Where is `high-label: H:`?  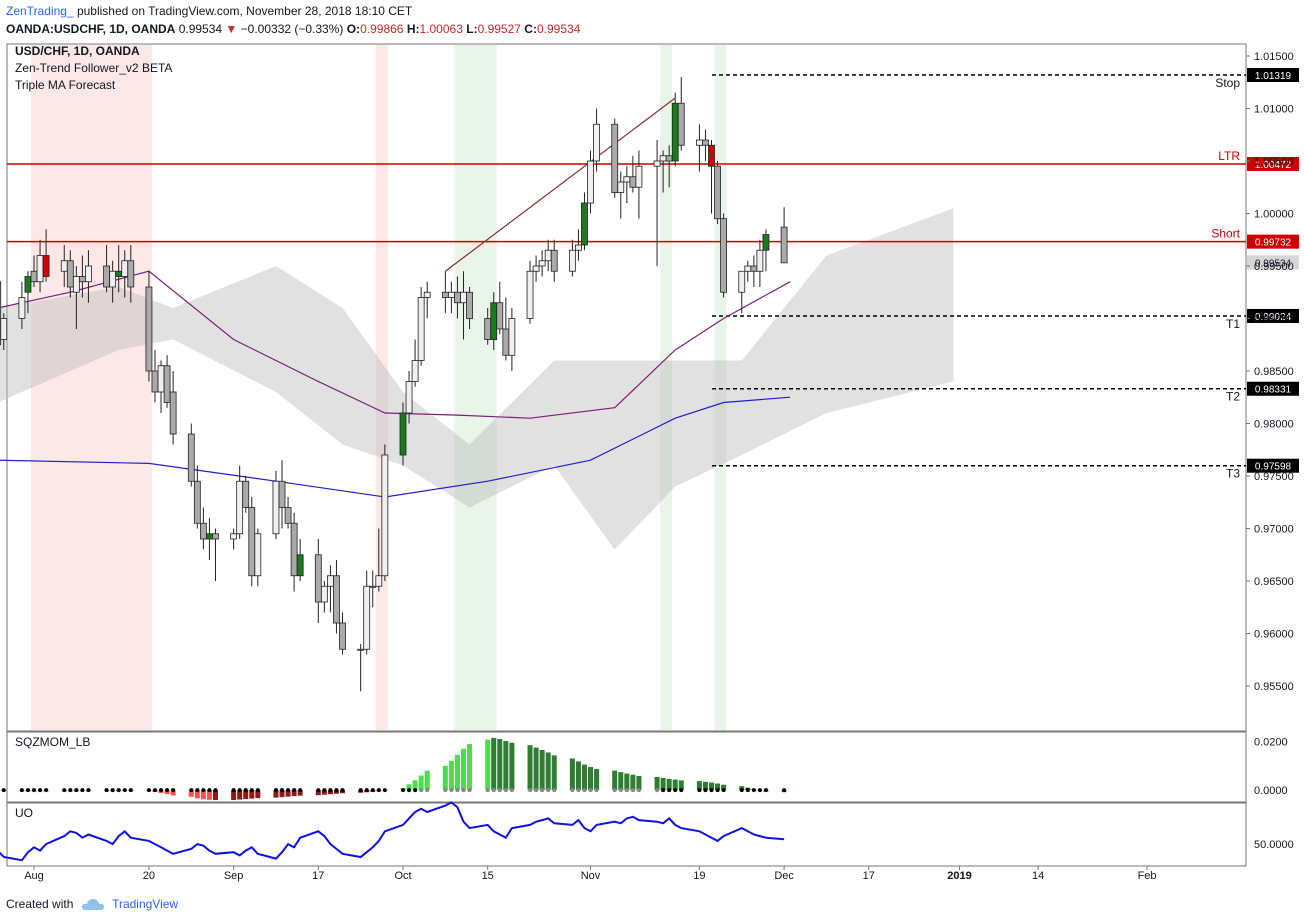 high-label: H: is located at coordinates (413, 29).